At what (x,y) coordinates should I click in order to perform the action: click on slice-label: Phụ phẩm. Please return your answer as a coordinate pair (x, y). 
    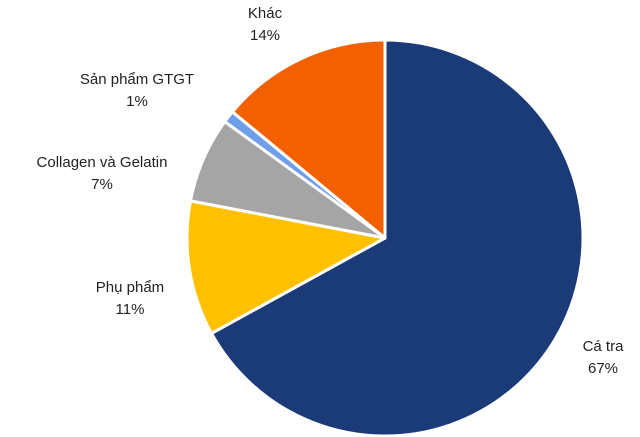
    Looking at the image, I should click on (130, 287).